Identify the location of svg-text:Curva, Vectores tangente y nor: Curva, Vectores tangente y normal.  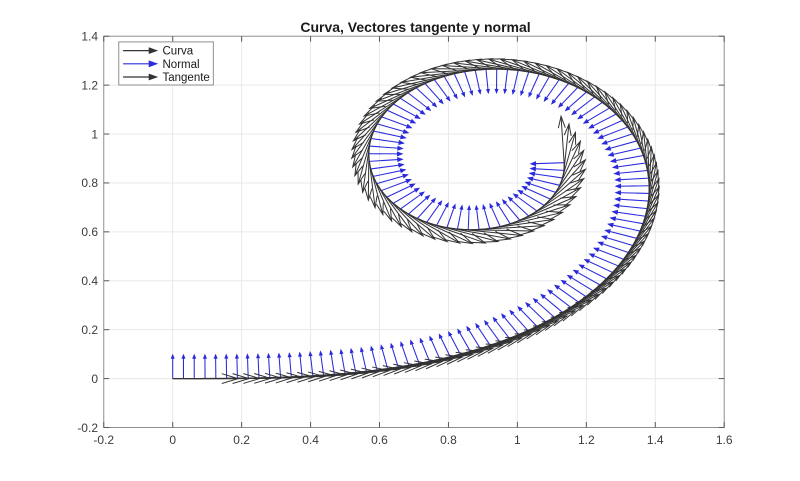
(415, 27).